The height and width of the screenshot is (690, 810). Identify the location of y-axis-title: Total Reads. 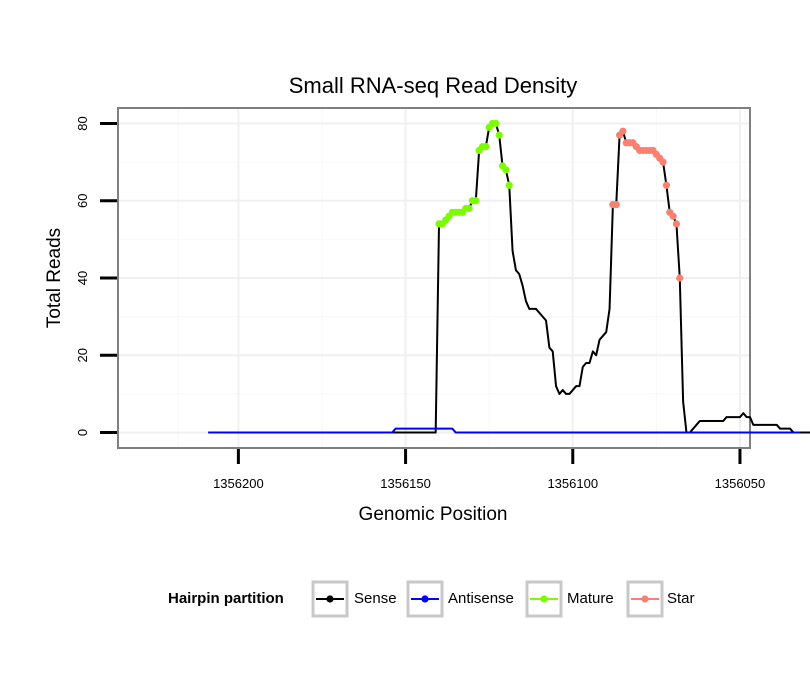
(54, 278).